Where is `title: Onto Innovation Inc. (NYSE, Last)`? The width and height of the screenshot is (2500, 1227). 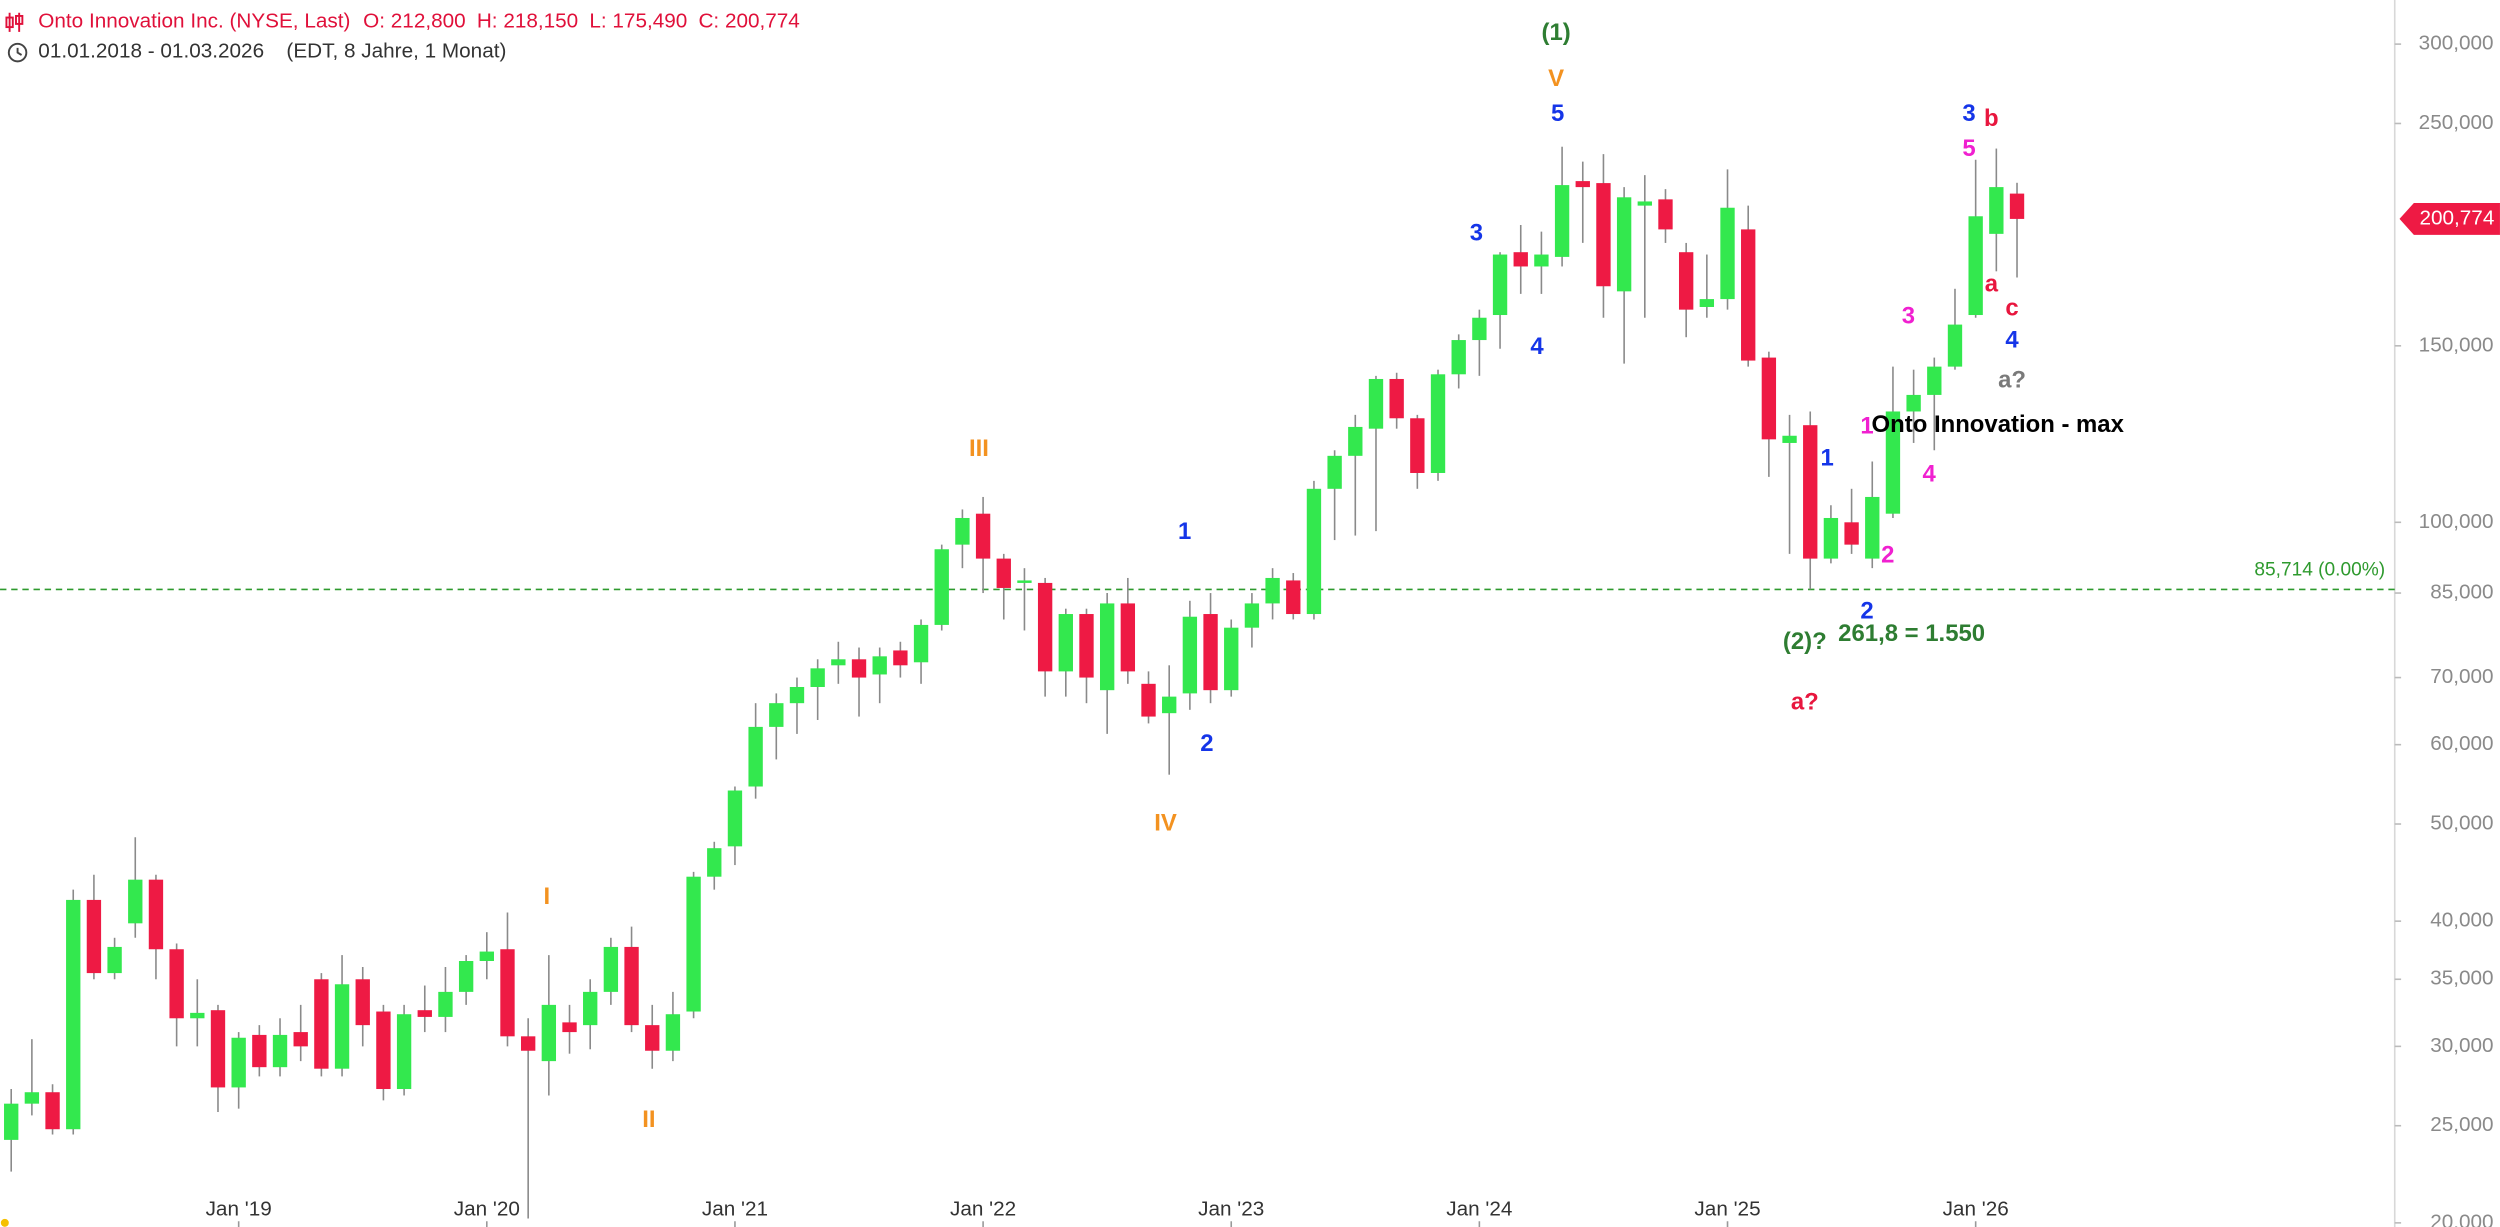 title: Onto Innovation Inc. (NYSE, Last) is located at coordinates (194, 21).